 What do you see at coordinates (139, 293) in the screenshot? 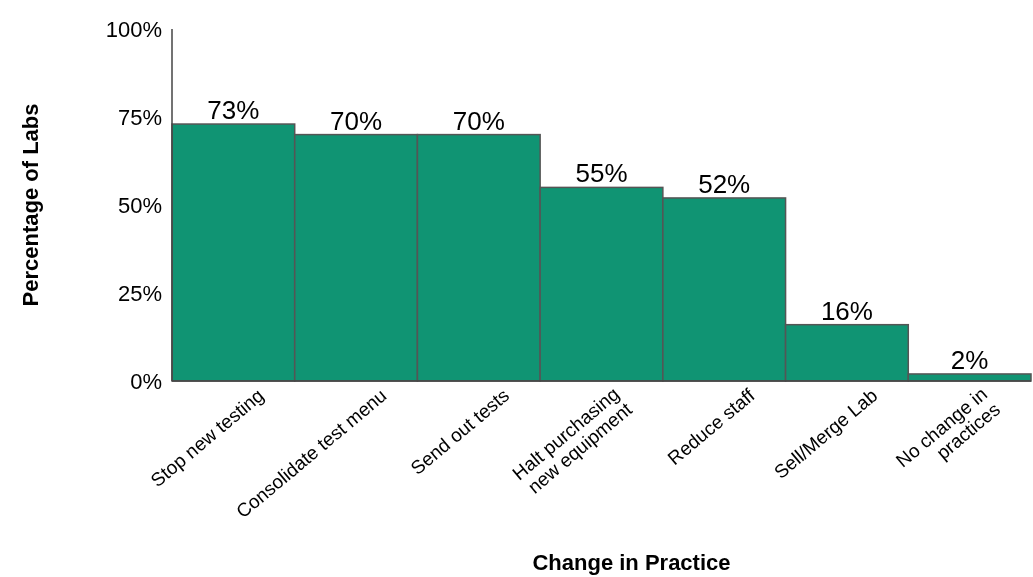
I see `y-tick-label: 25%` at bounding box center [139, 293].